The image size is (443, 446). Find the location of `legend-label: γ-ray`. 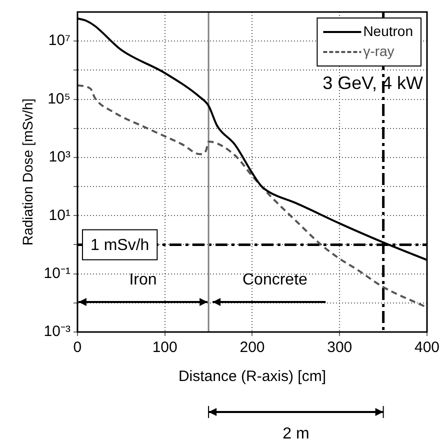

legend-label: γ-ray is located at coordinates (378, 50).